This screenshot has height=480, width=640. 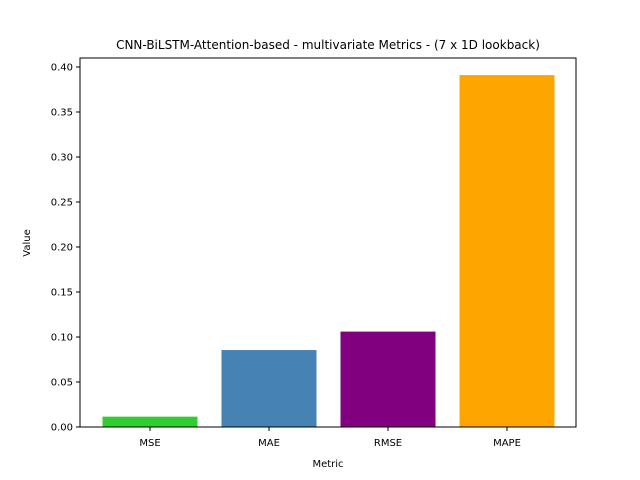 What do you see at coordinates (269, 443) in the screenshot?
I see `x-tick-label: MAE` at bounding box center [269, 443].